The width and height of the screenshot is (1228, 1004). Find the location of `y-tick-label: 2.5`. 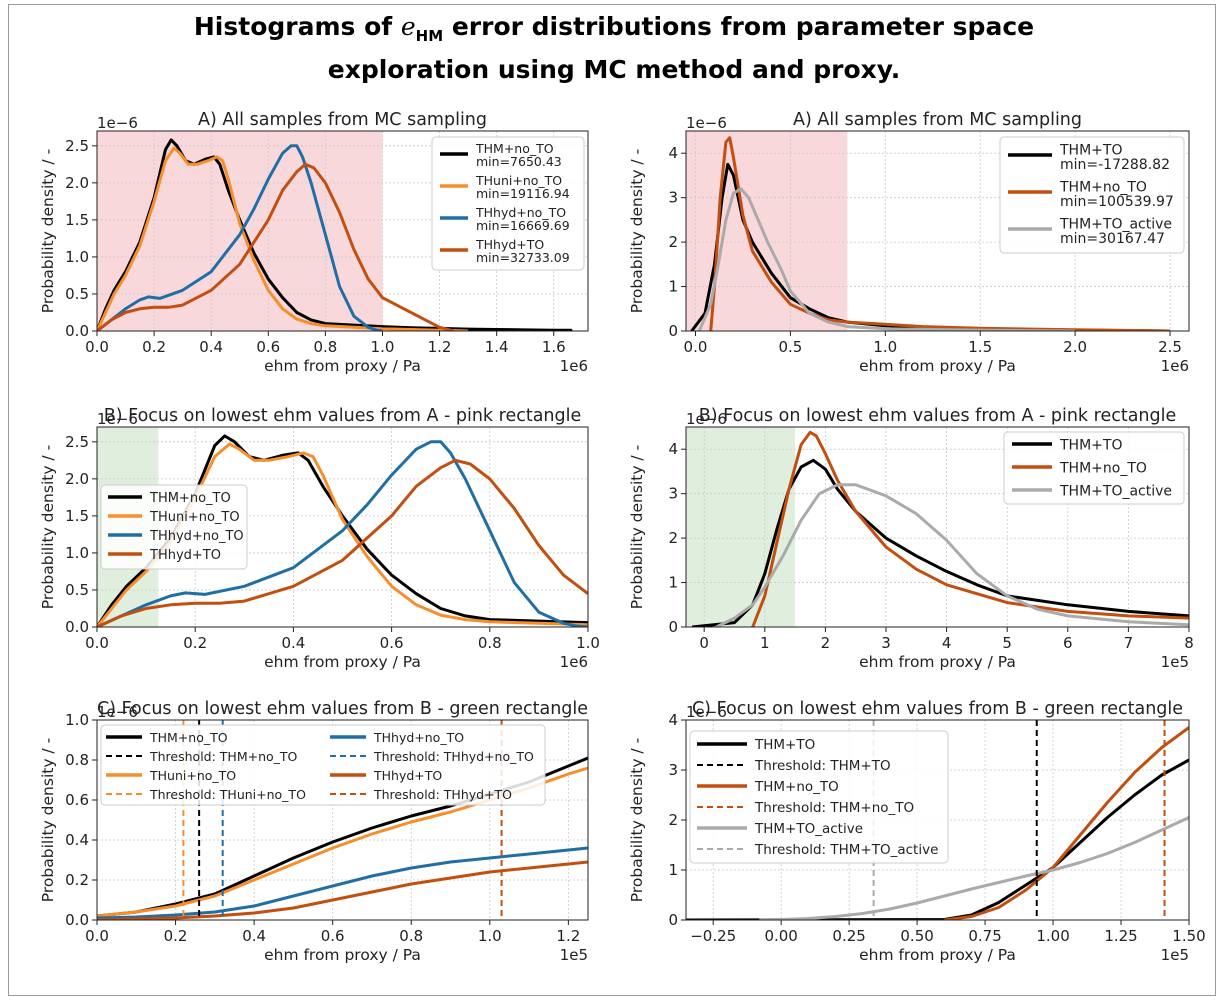

y-tick-label: 2.5 is located at coordinates (77, 442).